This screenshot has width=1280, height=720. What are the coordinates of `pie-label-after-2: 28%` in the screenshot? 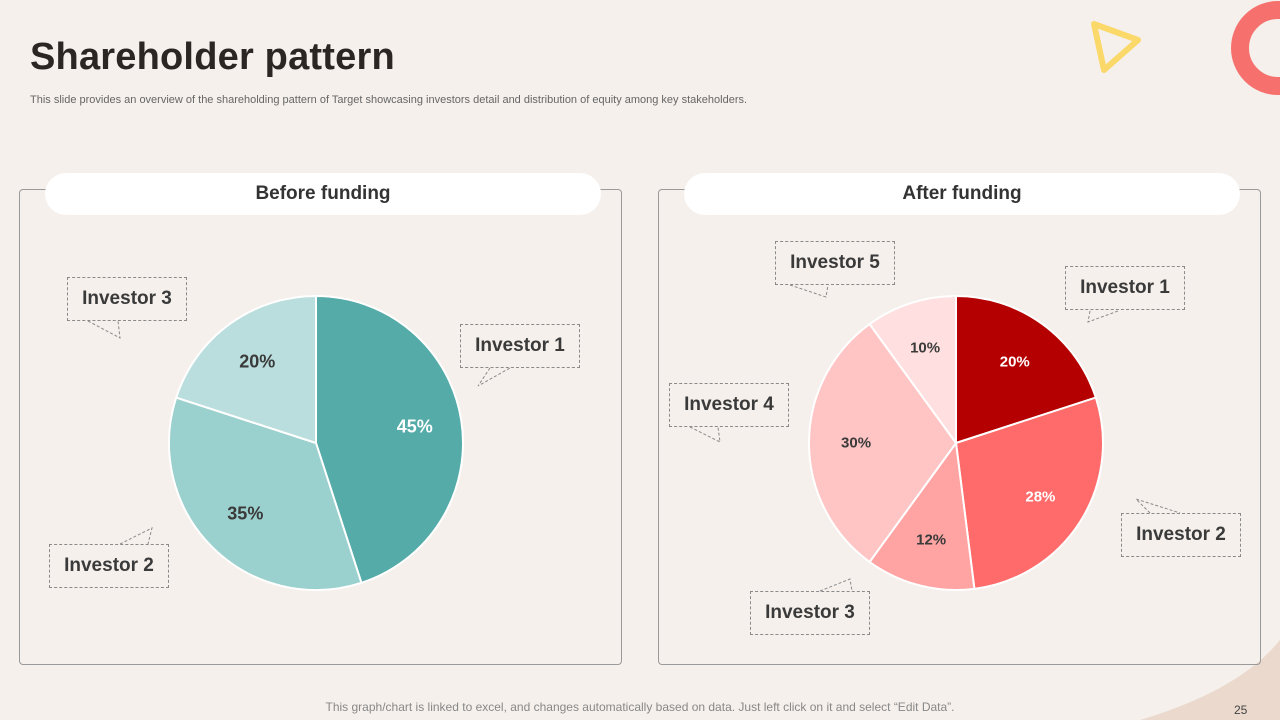 It's located at (1040, 497).